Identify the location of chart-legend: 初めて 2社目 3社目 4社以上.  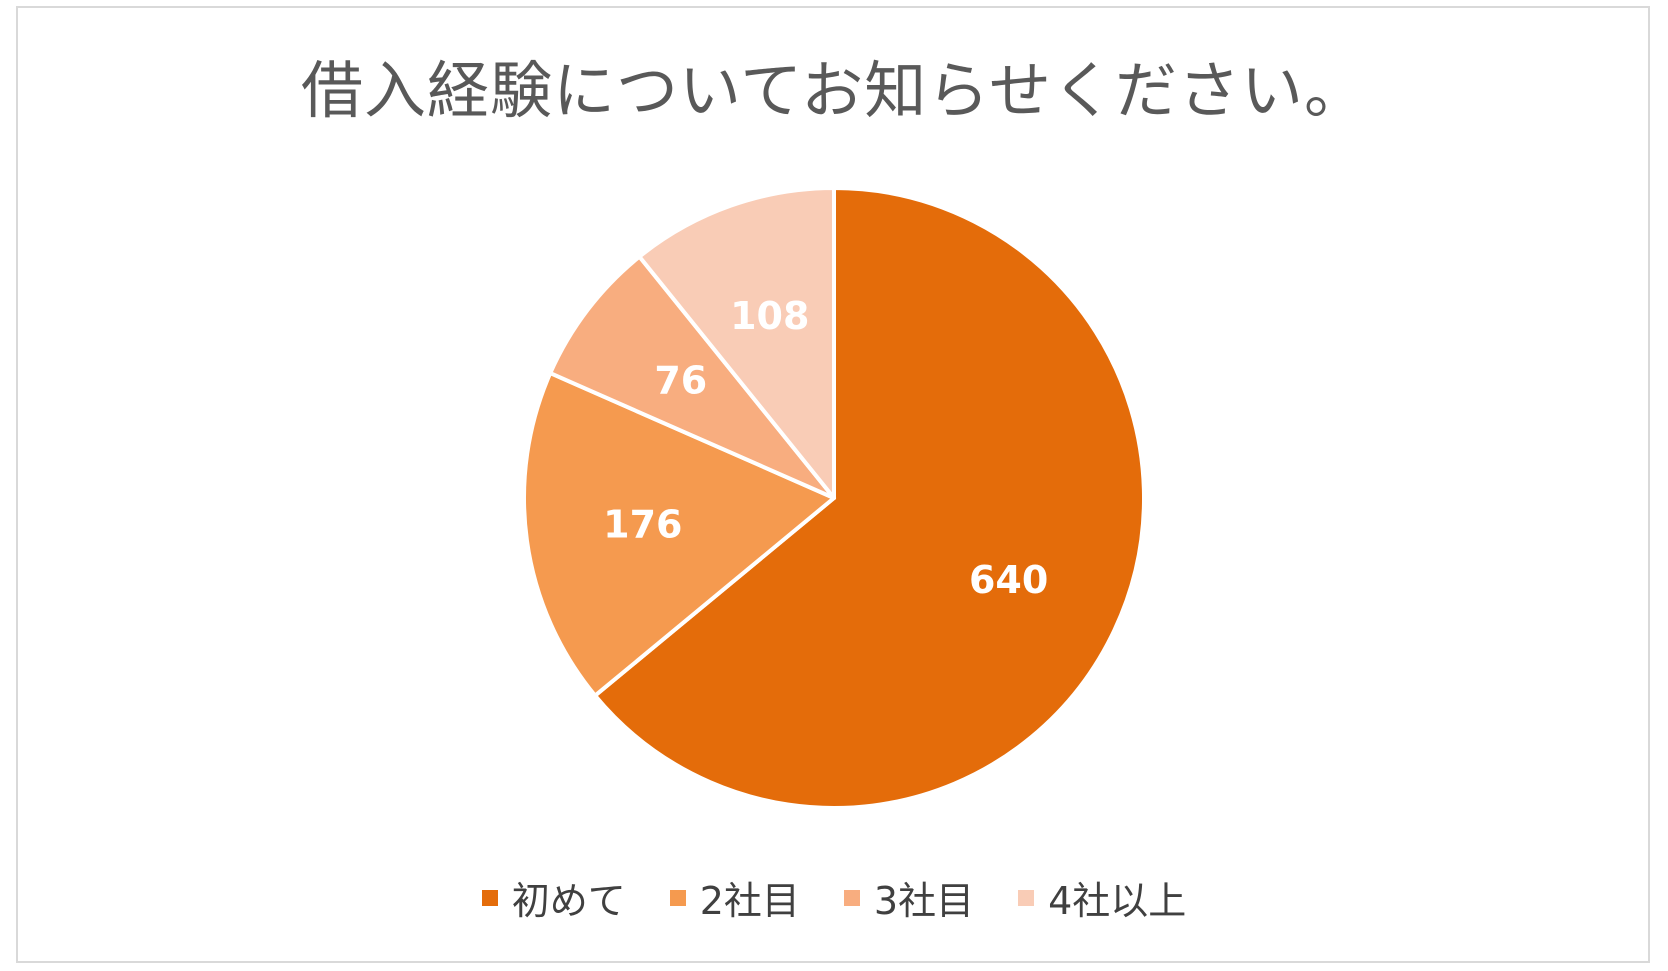
(834, 897).